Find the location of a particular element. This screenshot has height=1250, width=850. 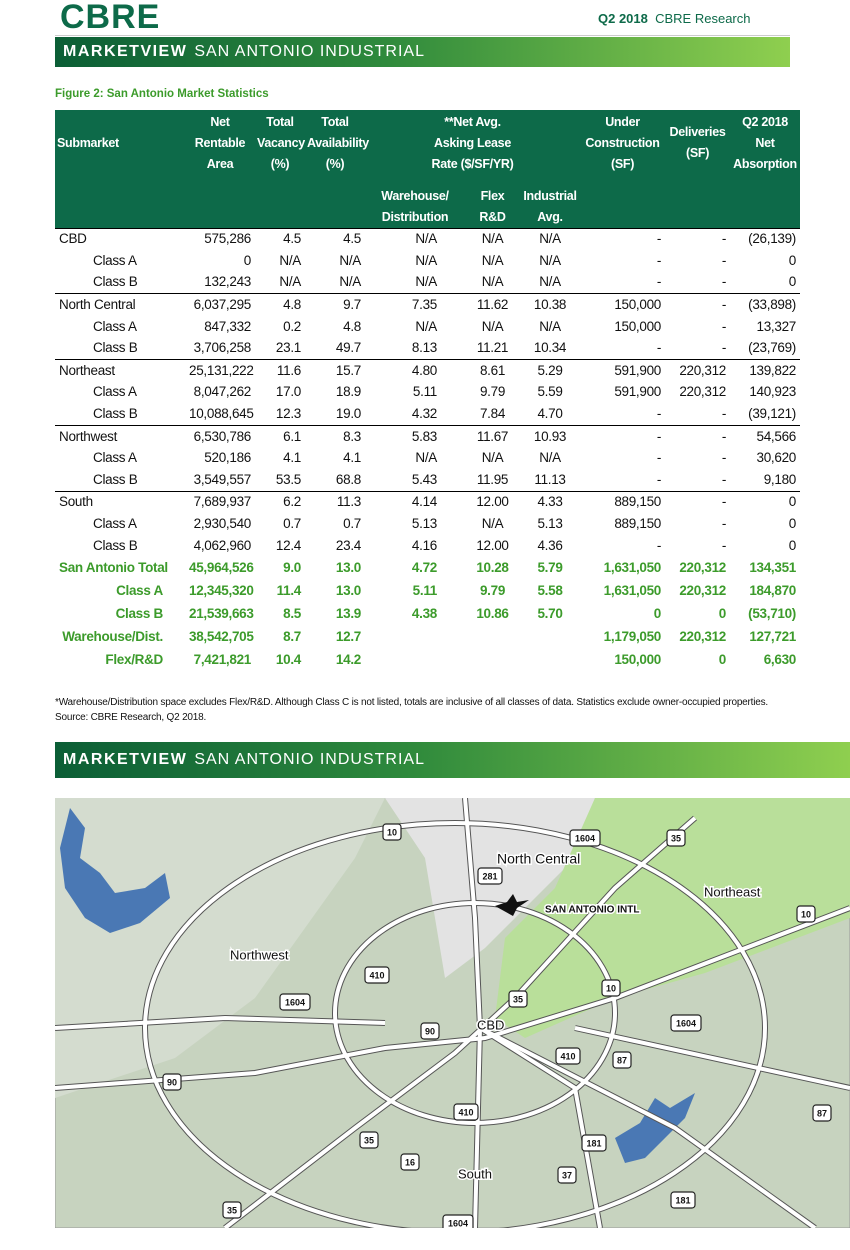

cell: 13.0 is located at coordinates (348, 590).